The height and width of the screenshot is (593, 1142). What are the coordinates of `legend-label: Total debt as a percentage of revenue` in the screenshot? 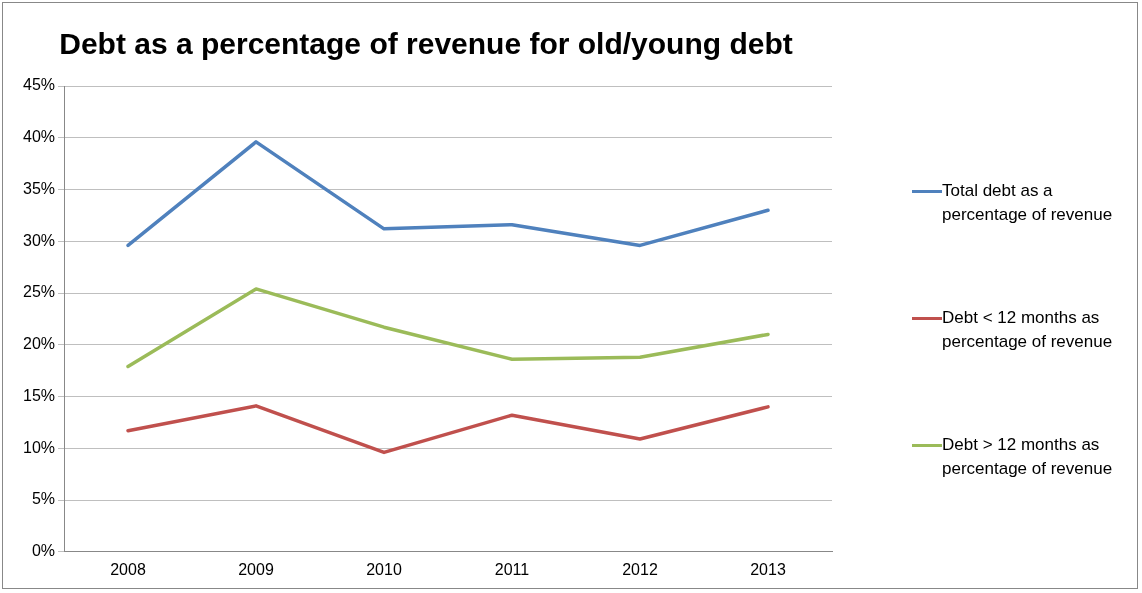 It's located at (1028, 203).